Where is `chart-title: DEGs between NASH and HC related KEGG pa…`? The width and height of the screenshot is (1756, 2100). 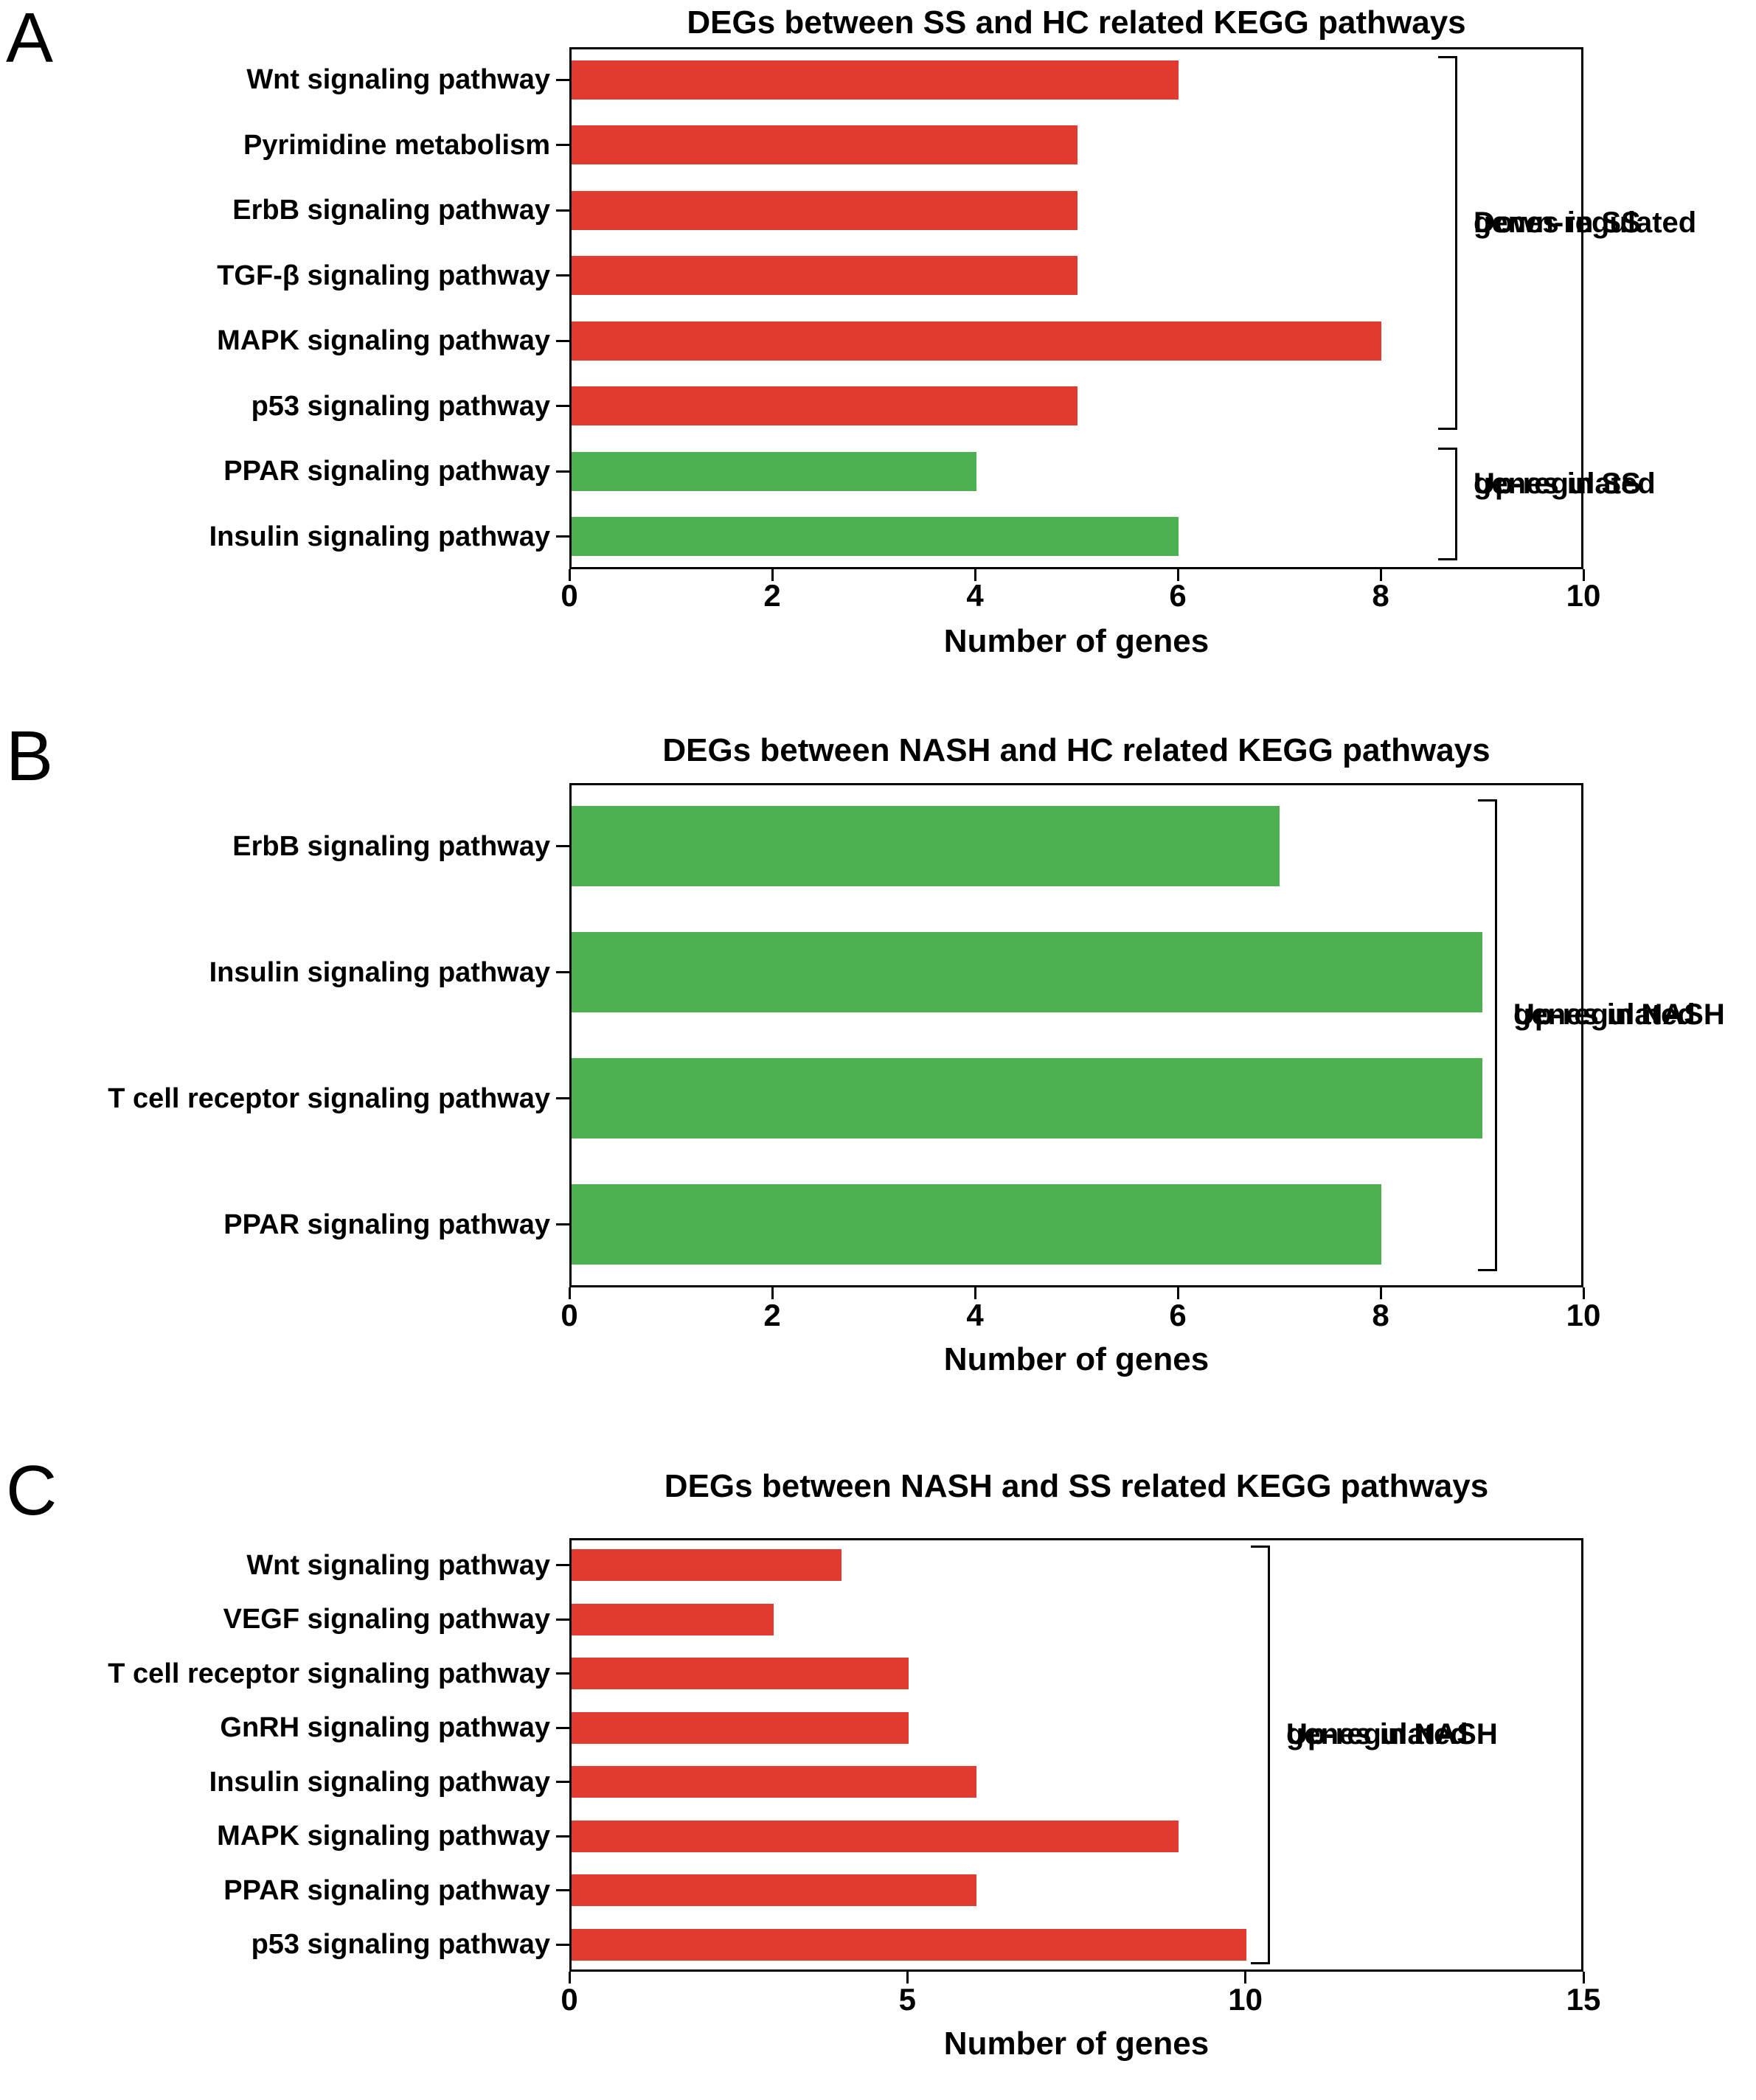
chart-title: DEGs between NASH and HC related KEGG pa… is located at coordinates (1076, 750).